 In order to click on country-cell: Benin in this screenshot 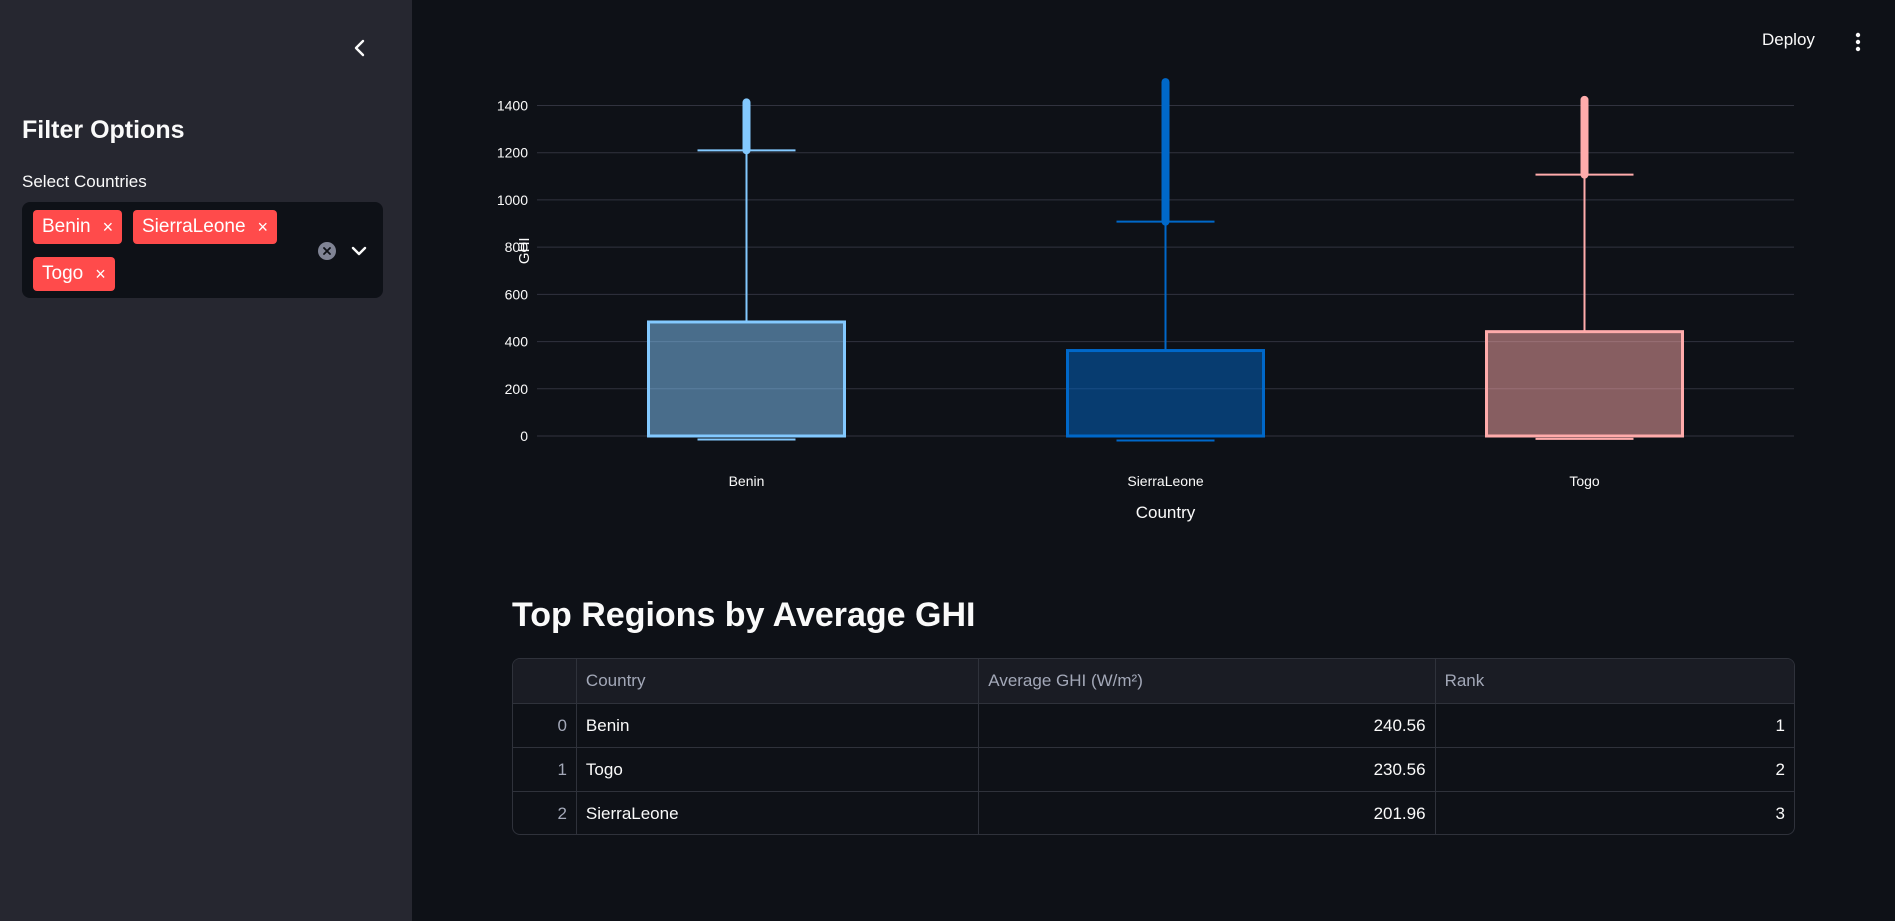, I will do `click(778, 725)`.